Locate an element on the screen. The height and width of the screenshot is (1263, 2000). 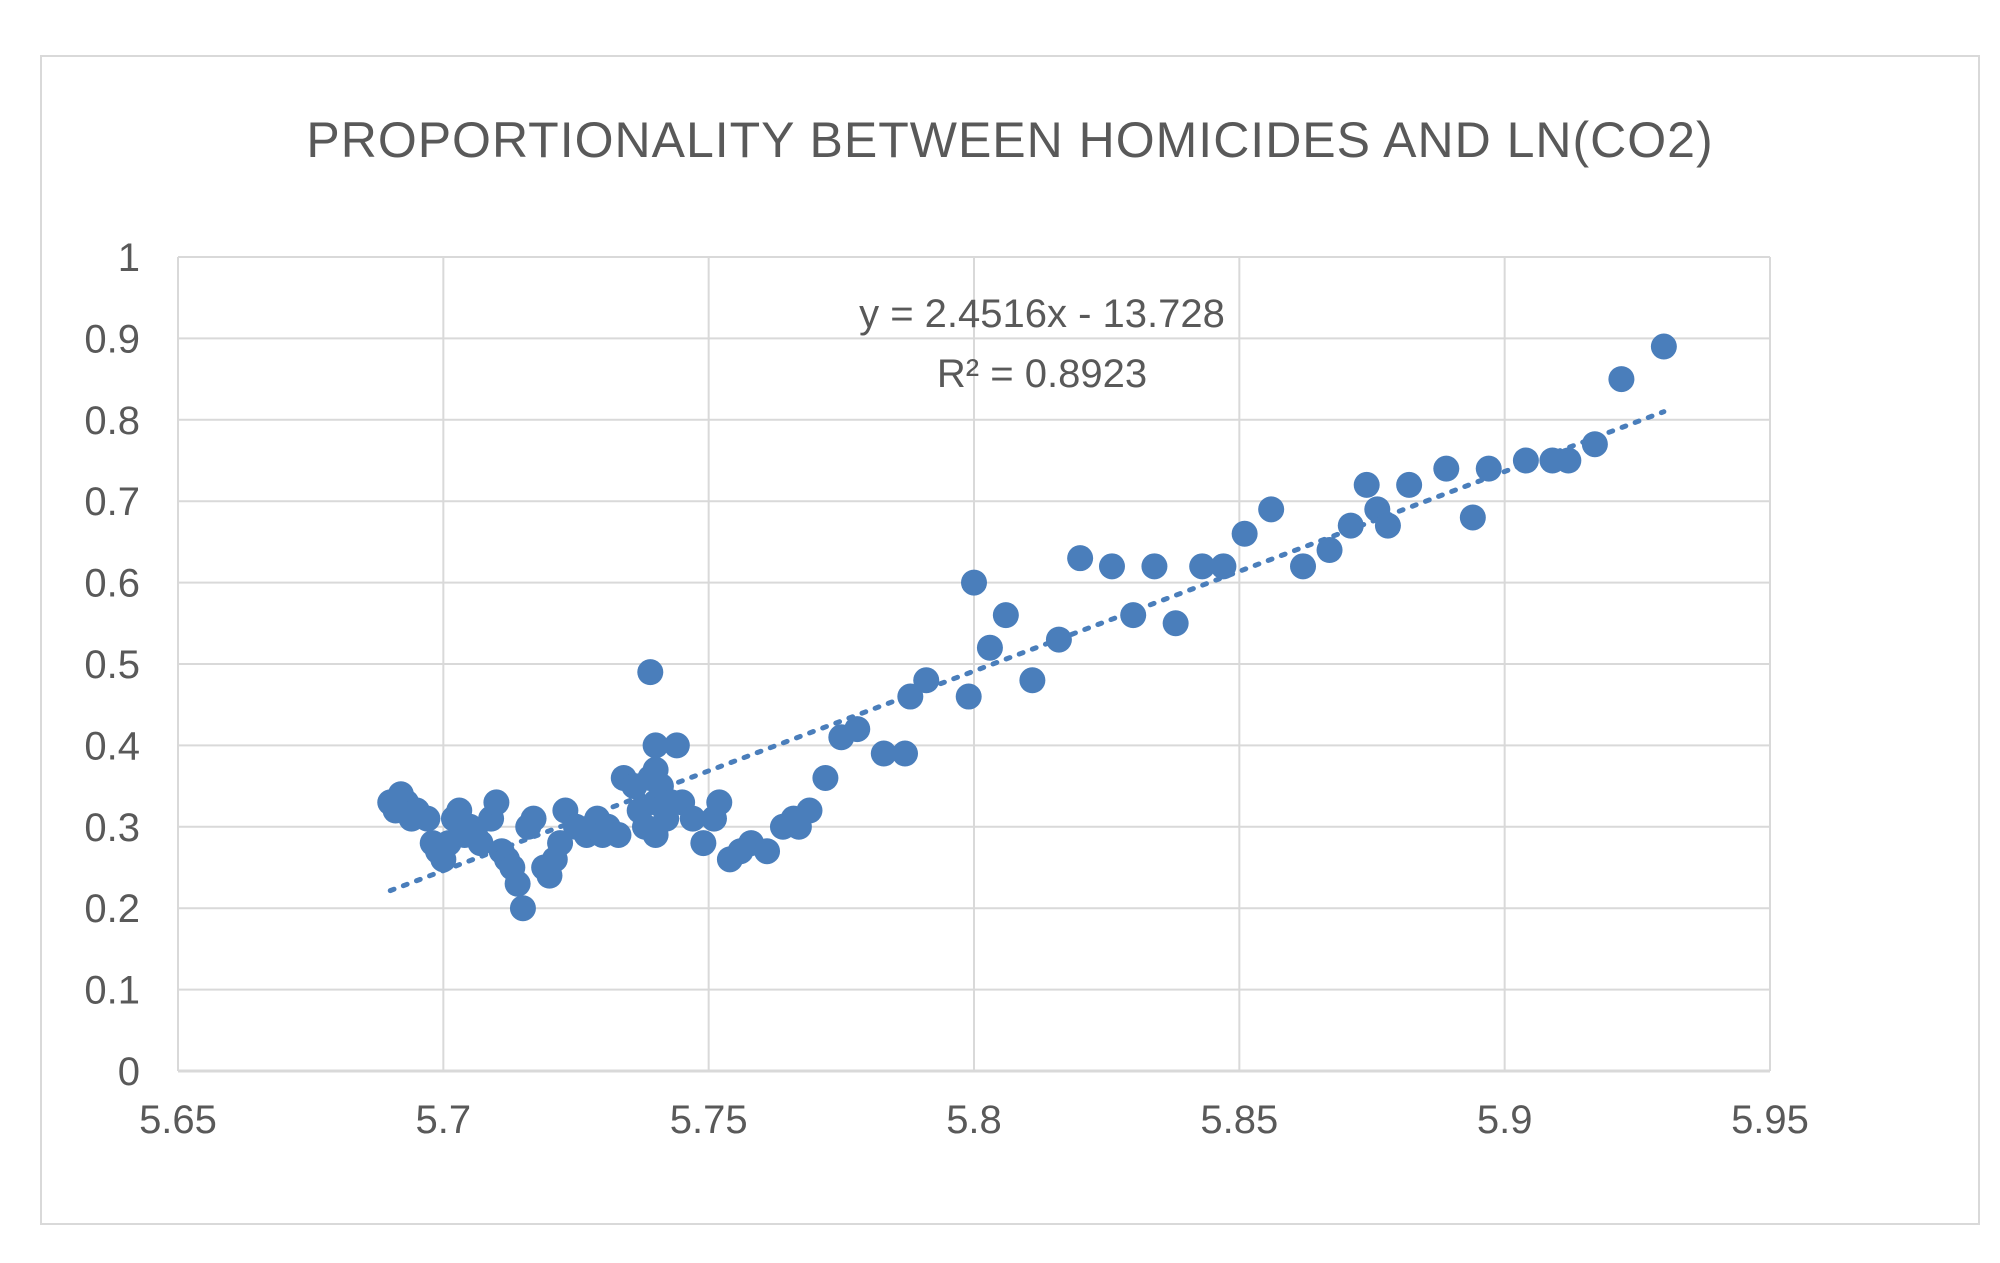
y-tick-label: 0.7 is located at coordinates (112, 502).